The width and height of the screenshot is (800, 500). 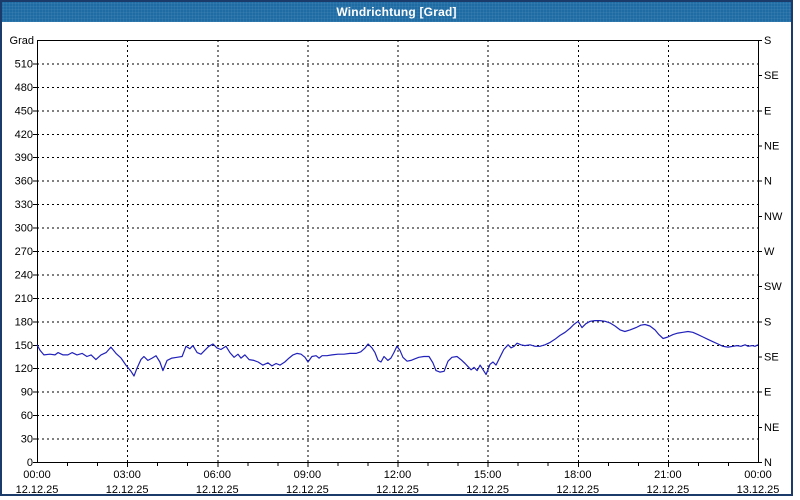 What do you see at coordinates (488, 475) in the screenshot?
I see `x-tick-time-label: 15:00` at bounding box center [488, 475].